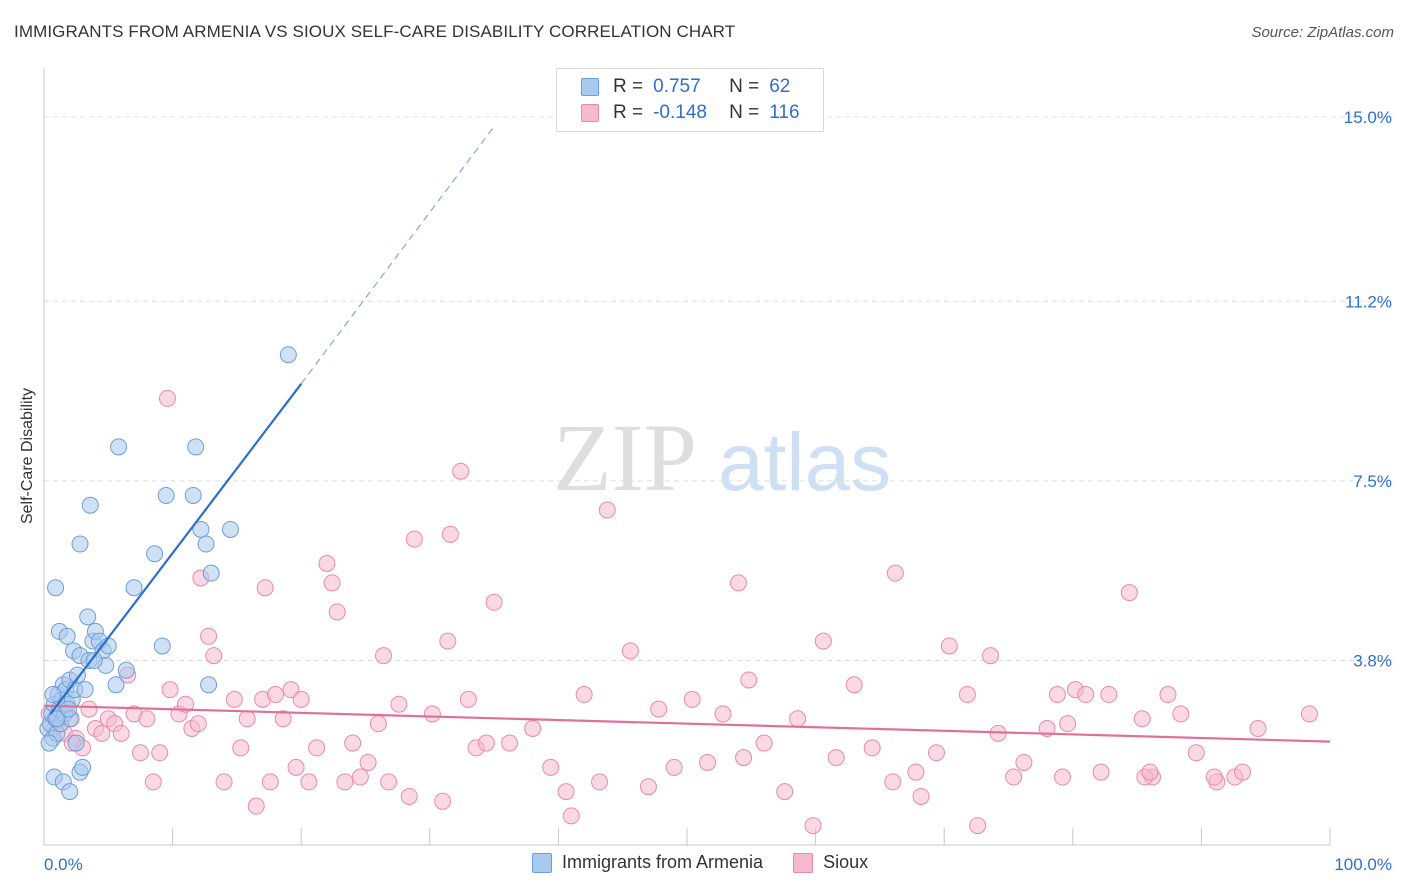  Describe the element at coordinates (830, 862) in the screenshot. I see `bottom-legend-item-sioux: Sioux` at that location.